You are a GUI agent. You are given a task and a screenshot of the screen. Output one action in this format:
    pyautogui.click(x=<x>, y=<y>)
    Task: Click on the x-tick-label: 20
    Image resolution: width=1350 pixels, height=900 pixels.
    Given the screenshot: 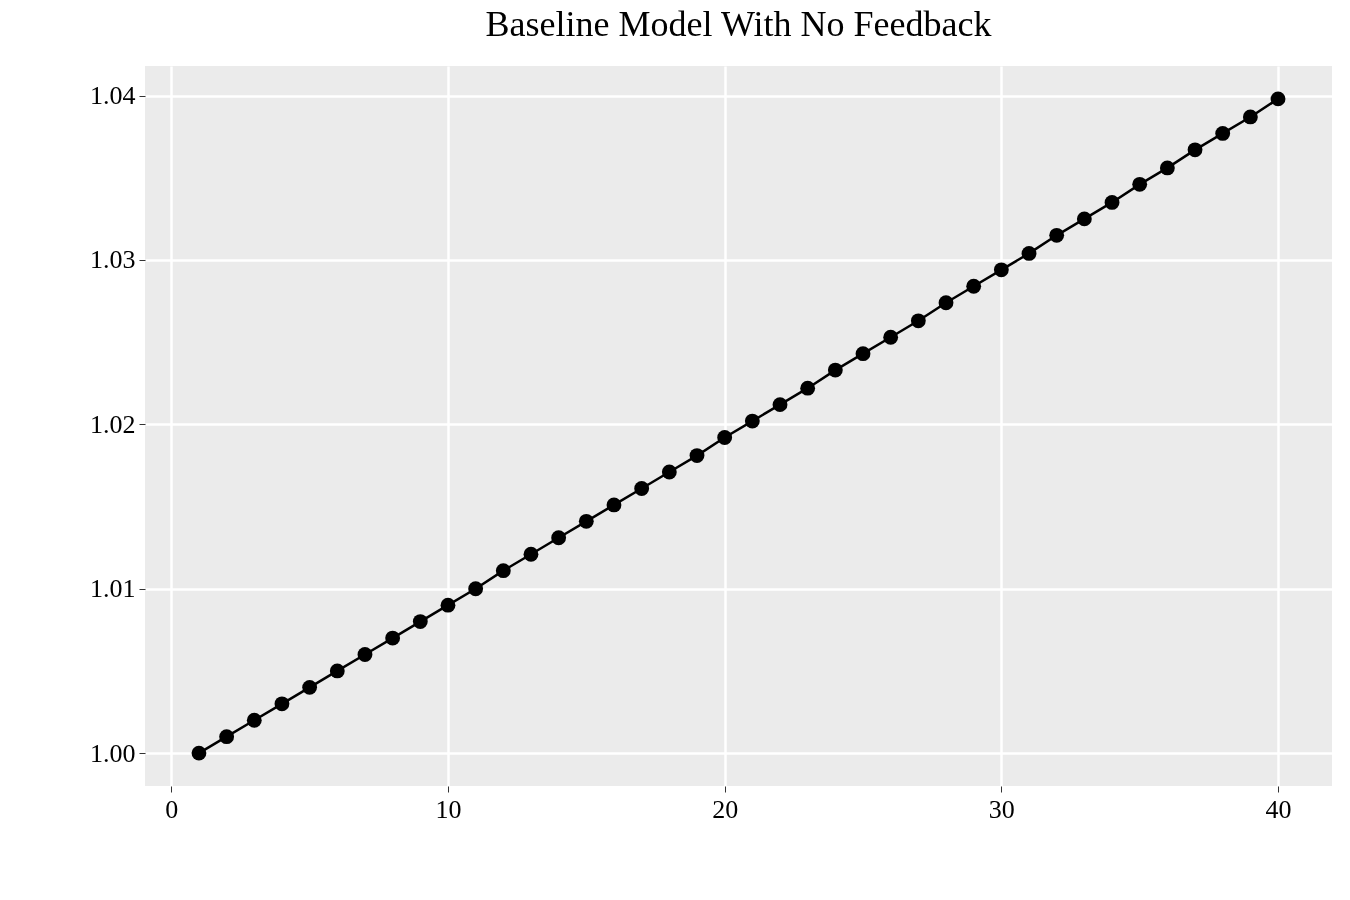 What is the action you would take?
    pyautogui.click(x=725, y=809)
    